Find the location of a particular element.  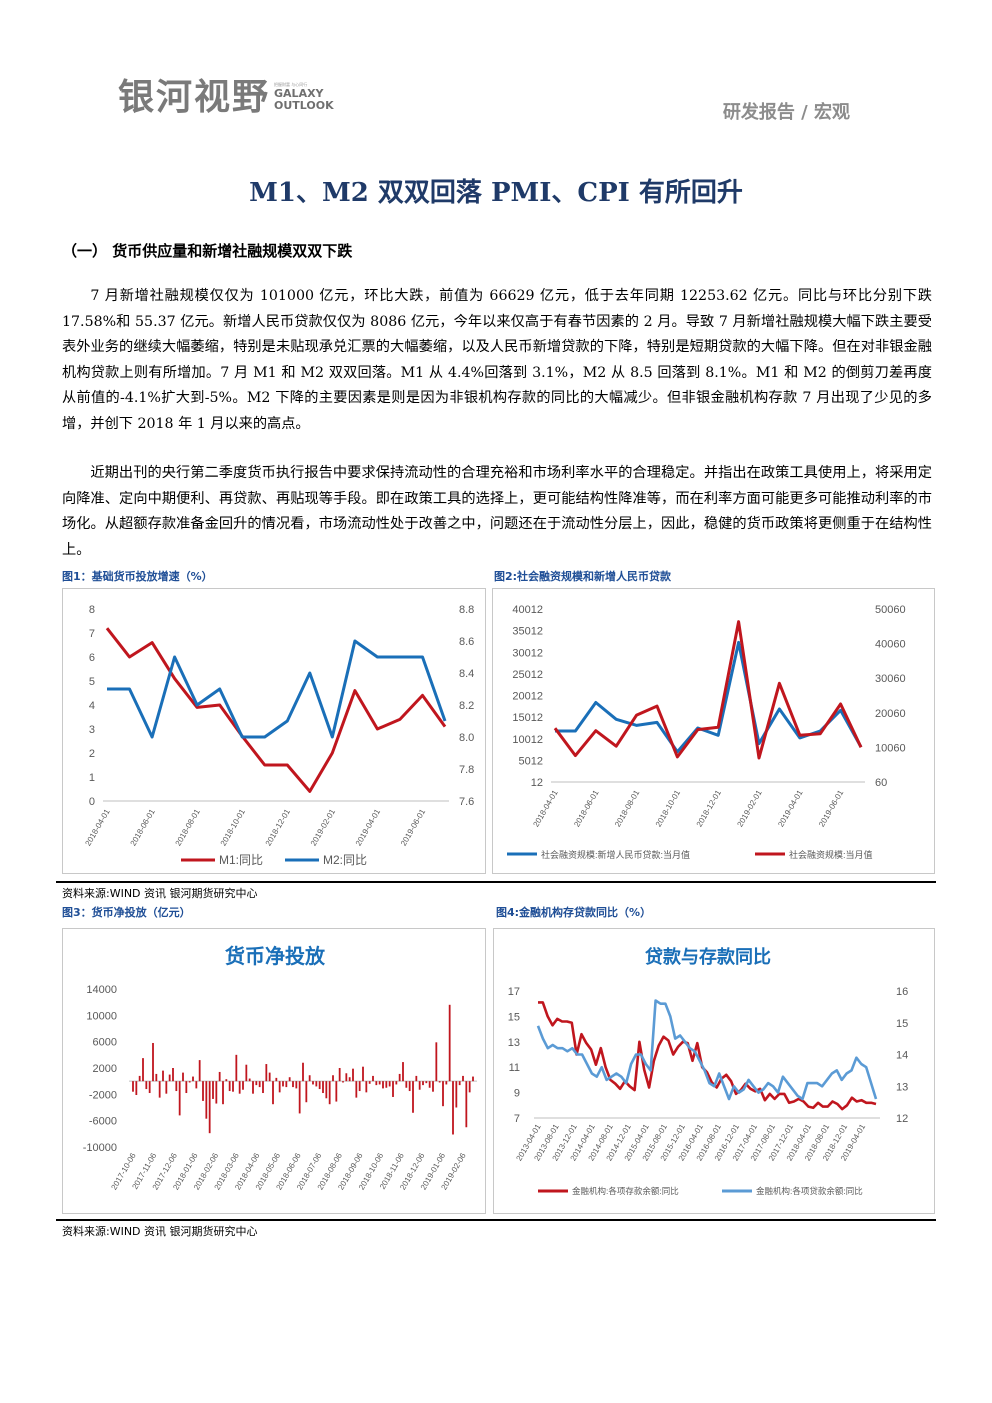

right-tick-label: 8.2 is located at coordinates (466, 706).